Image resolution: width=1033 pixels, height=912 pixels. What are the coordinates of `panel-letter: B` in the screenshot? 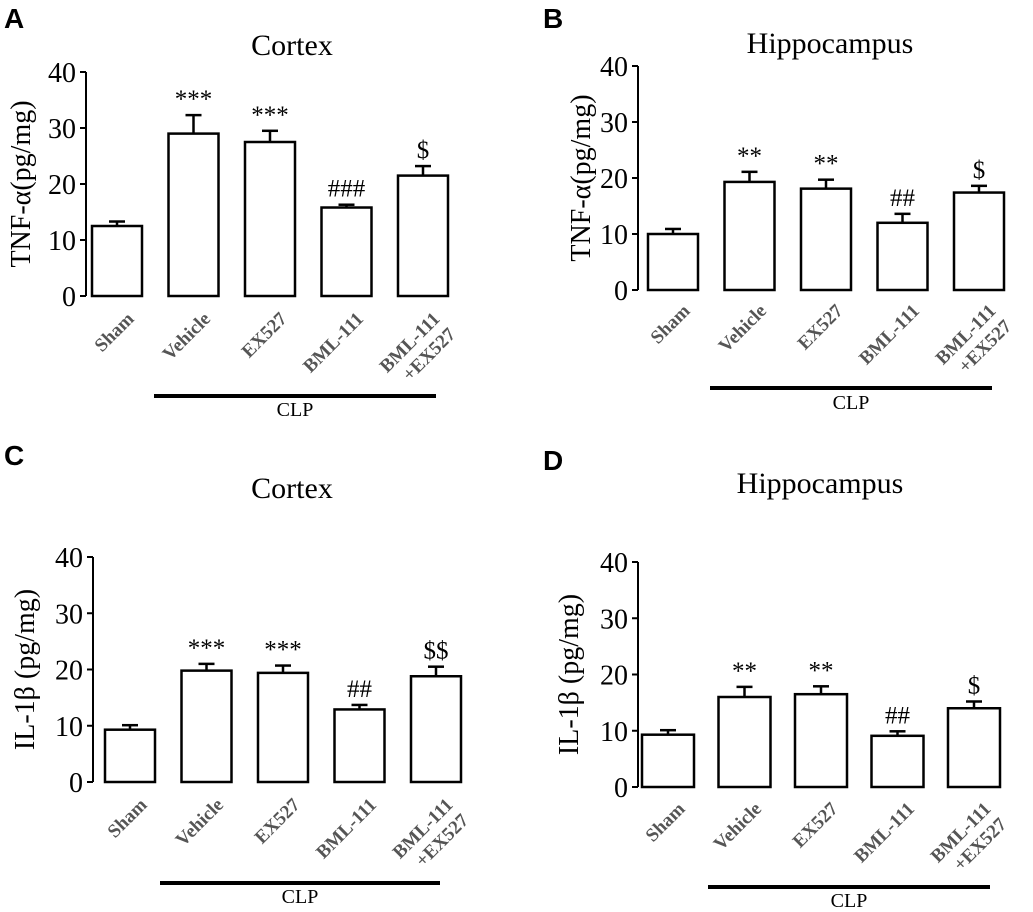 It's located at (553, 18).